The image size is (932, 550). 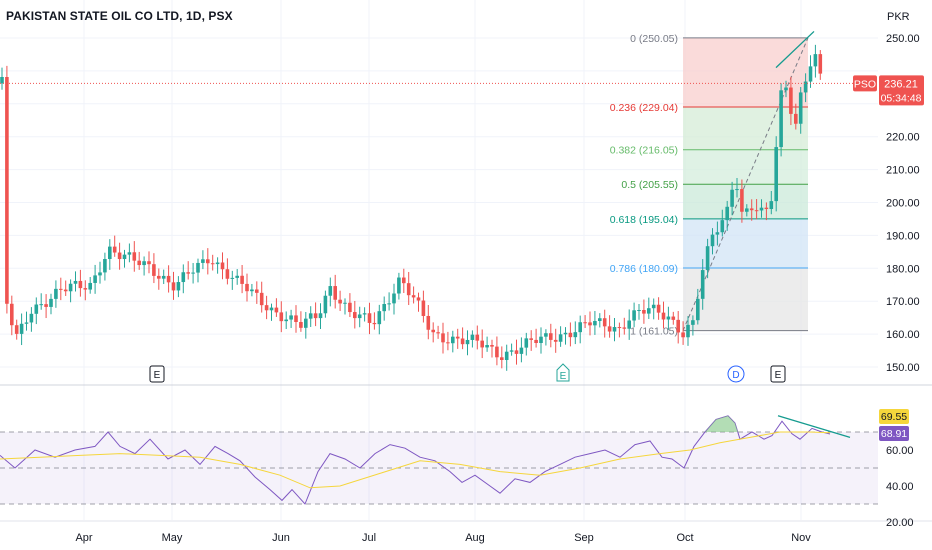 I want to click on price-axis-label: 200.00, so click(x=903, y=204).